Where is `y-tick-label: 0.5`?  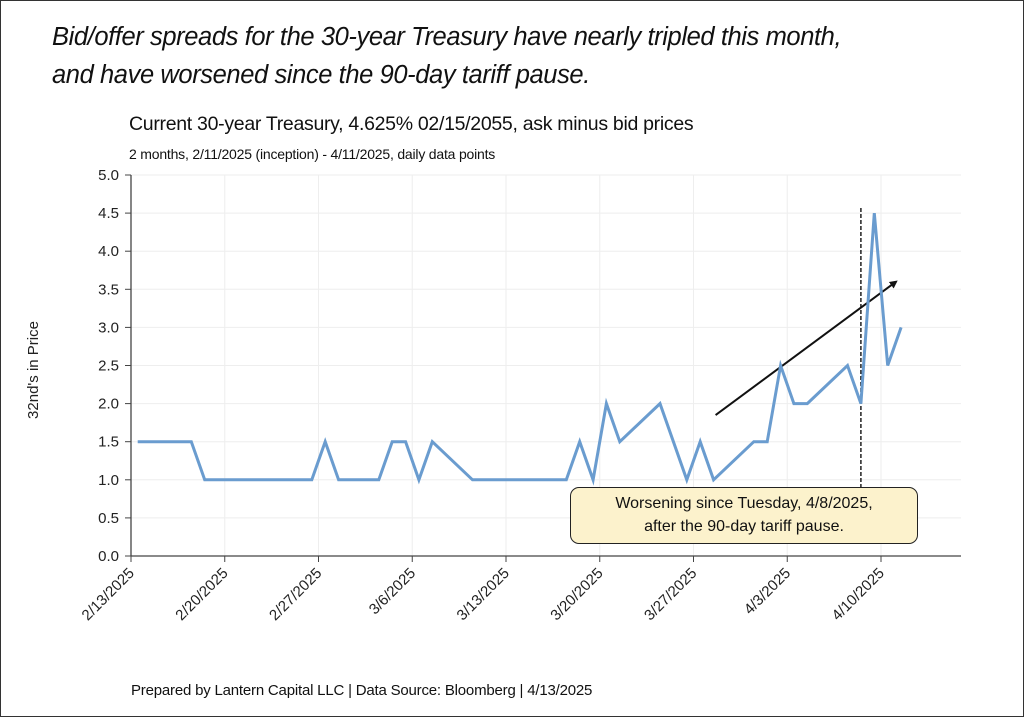 y-tick-label: 0.5 is located at coordinates (108, 518).